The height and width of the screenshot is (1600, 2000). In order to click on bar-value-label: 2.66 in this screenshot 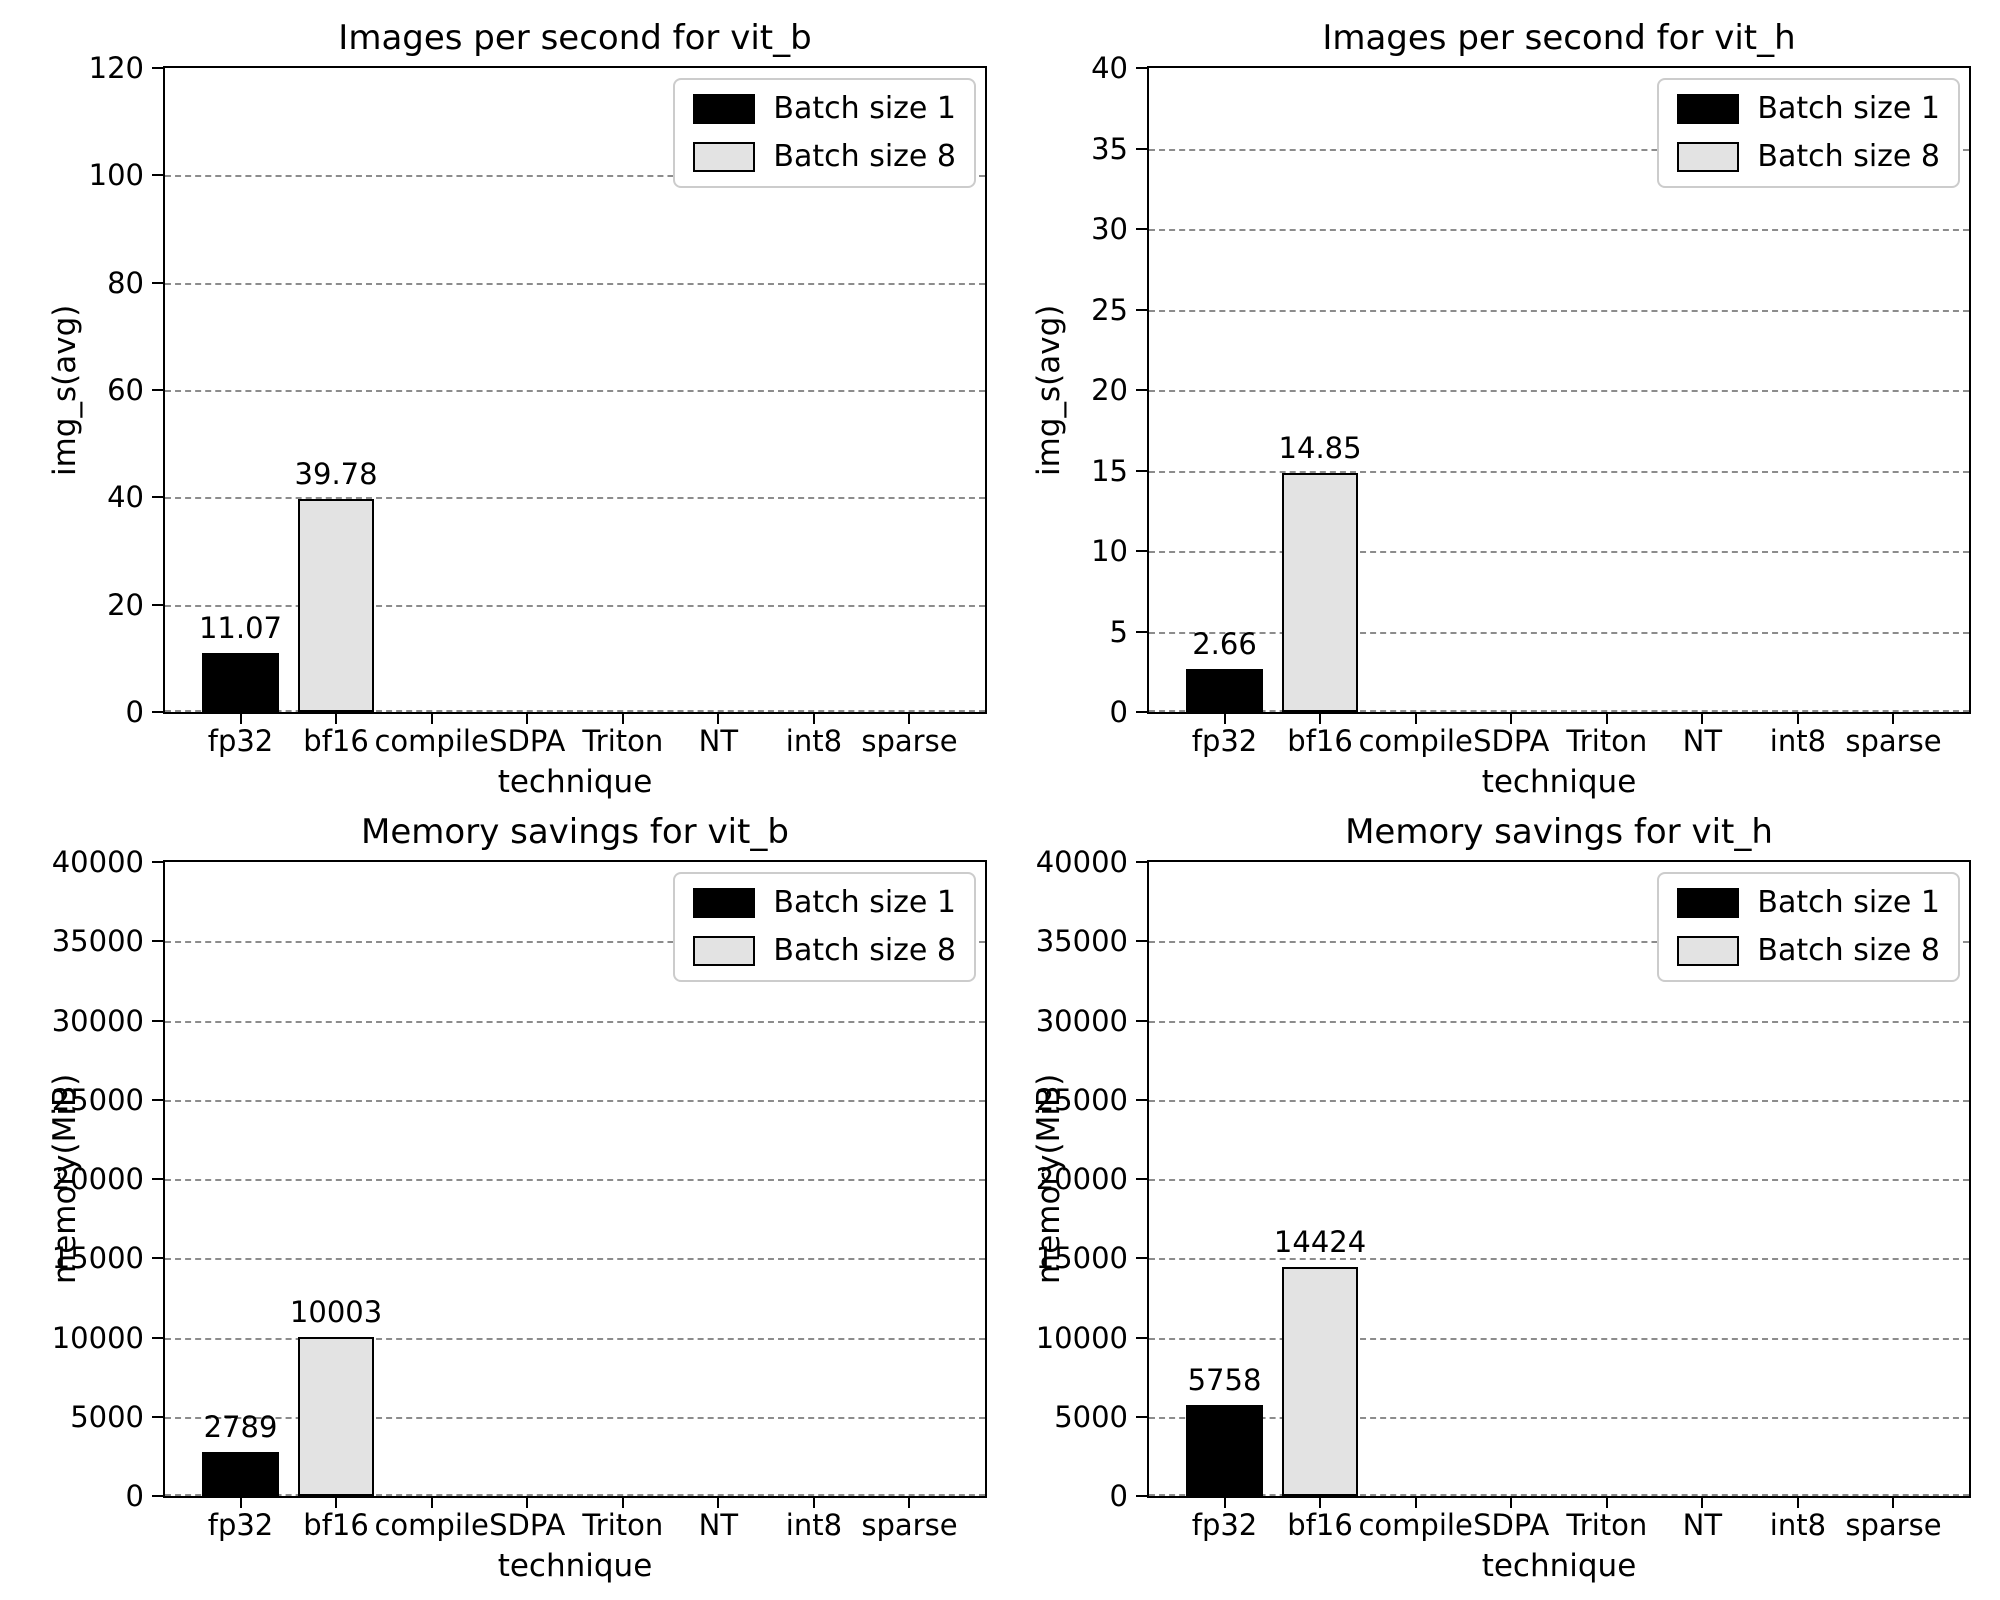, I will do `click(1224, 644)`.